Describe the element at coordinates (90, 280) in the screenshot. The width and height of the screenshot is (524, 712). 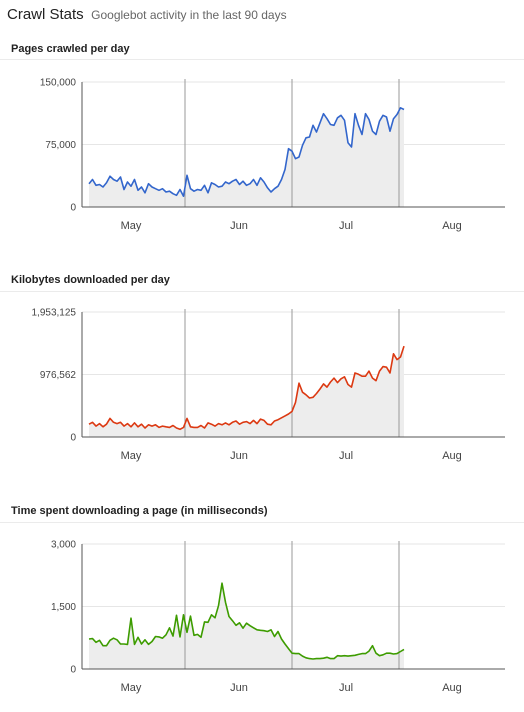
I see `chart-title-kilobytes-downloaded: Kilobytes downloaded per day` at that location.